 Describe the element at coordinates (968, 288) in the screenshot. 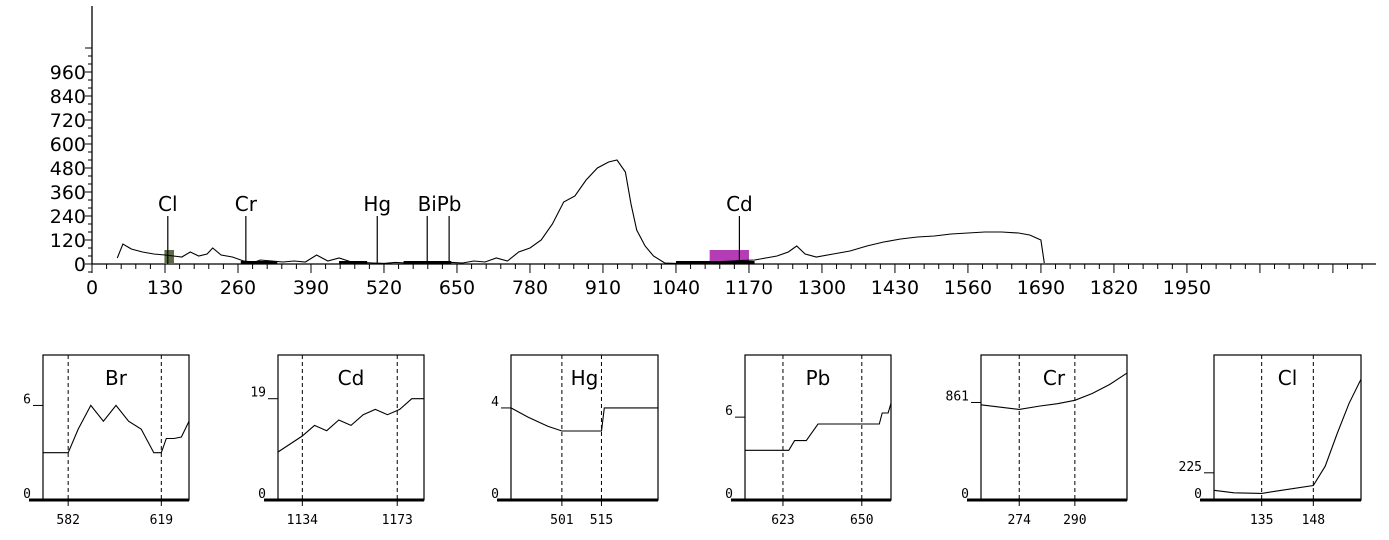

I see `x-tick-label: 1560` at that location.